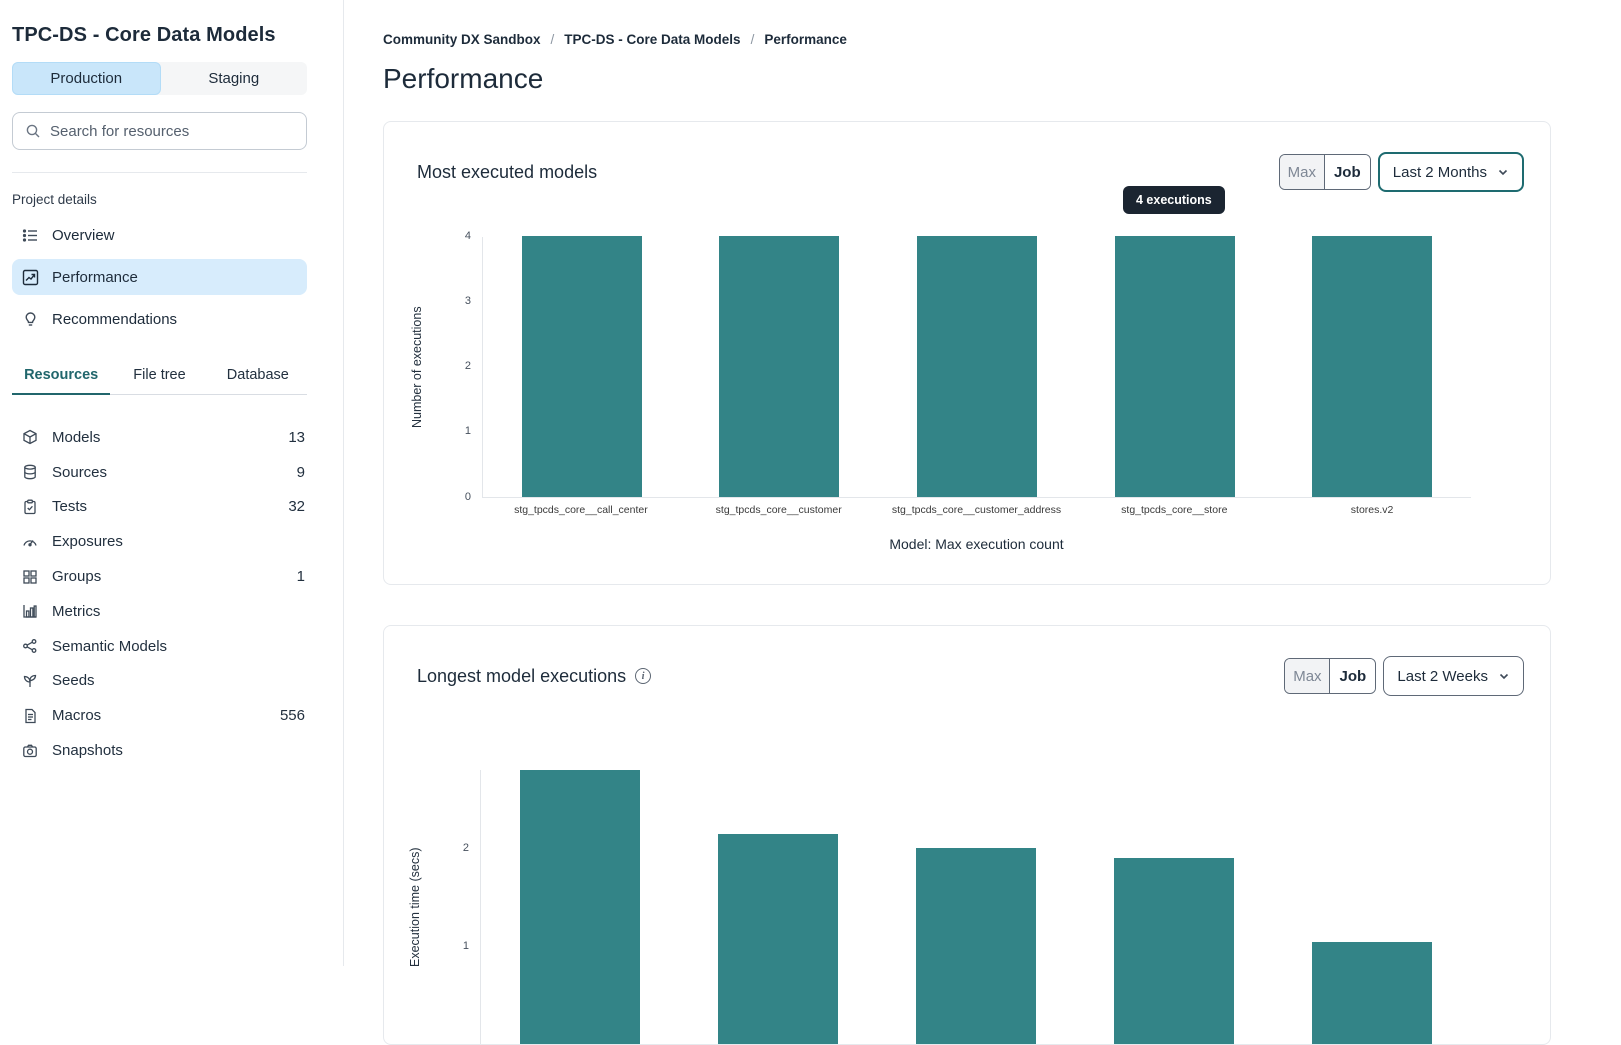 The height and width of the screenshot is (1045, 1621). Describe the element at coordinates (462, 39) in the screenshot. I see `breadcrumb-account: Community DX Sandbox` at that location.